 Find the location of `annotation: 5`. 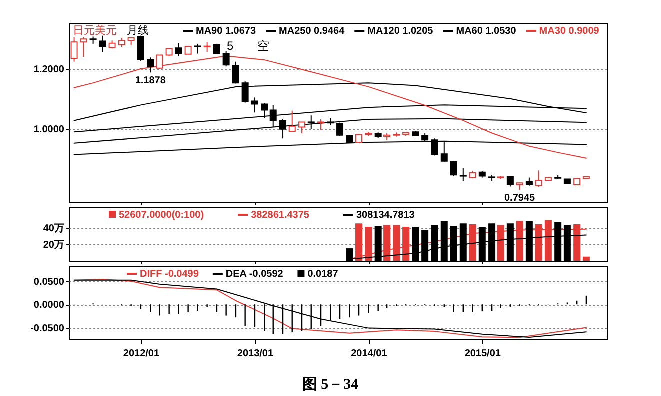

annotation: 5 is located at coordinates (230, 46).